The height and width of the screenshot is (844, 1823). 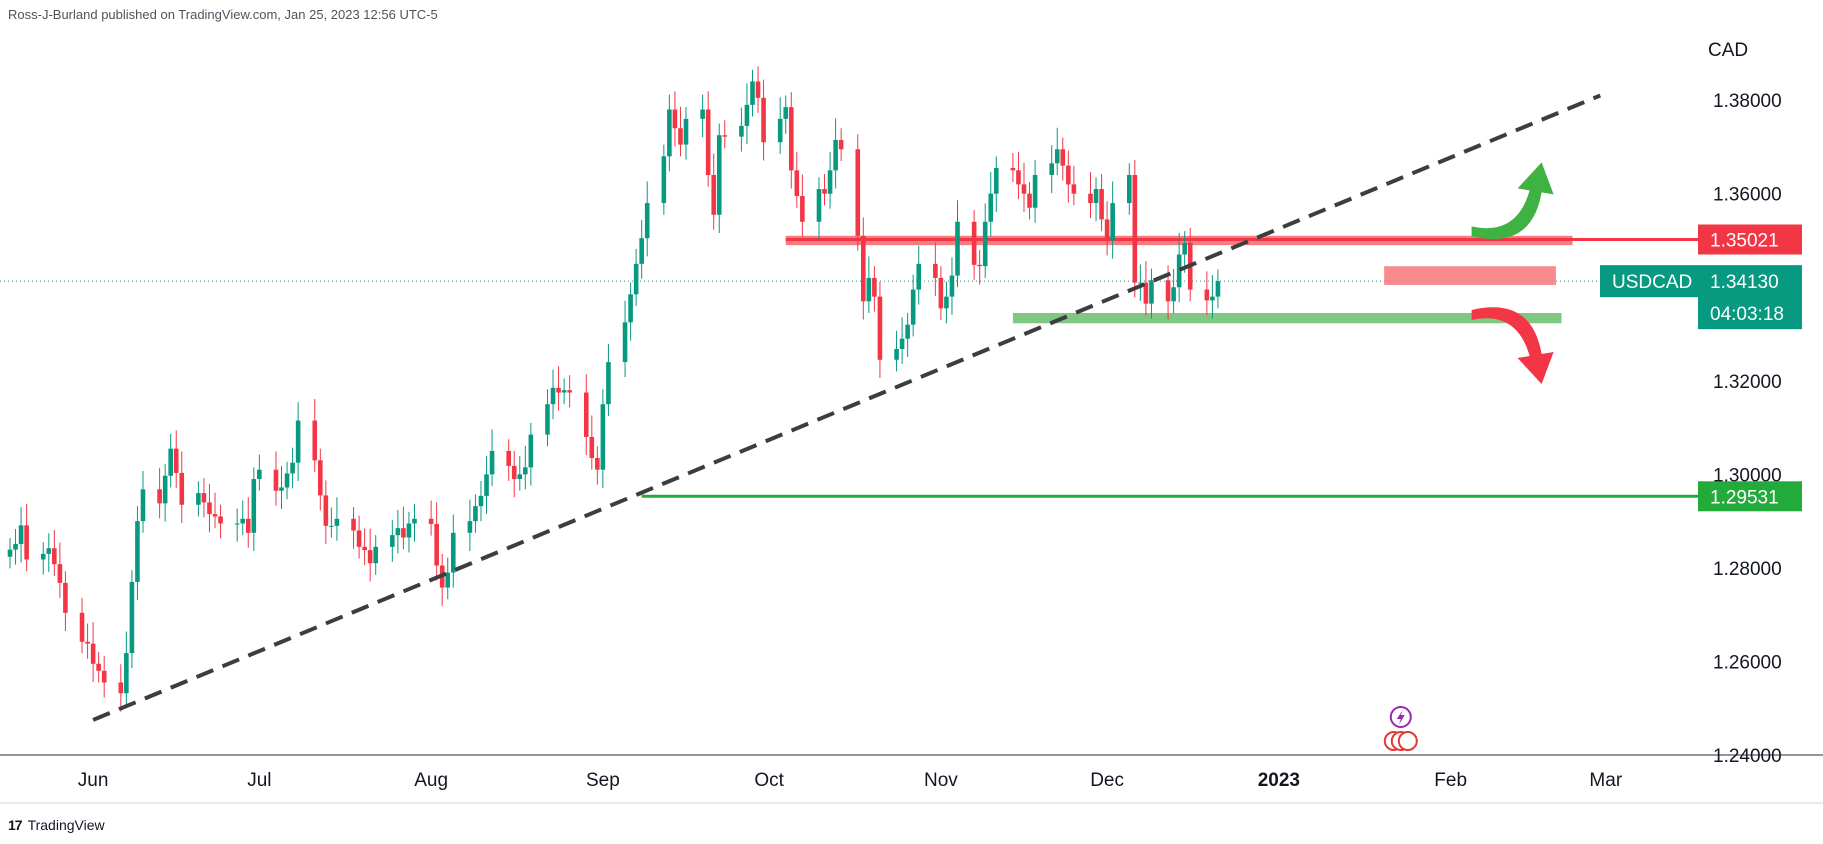 I want to click on tradingview-footer: 17 TradingView, so click(x=56, y=825).